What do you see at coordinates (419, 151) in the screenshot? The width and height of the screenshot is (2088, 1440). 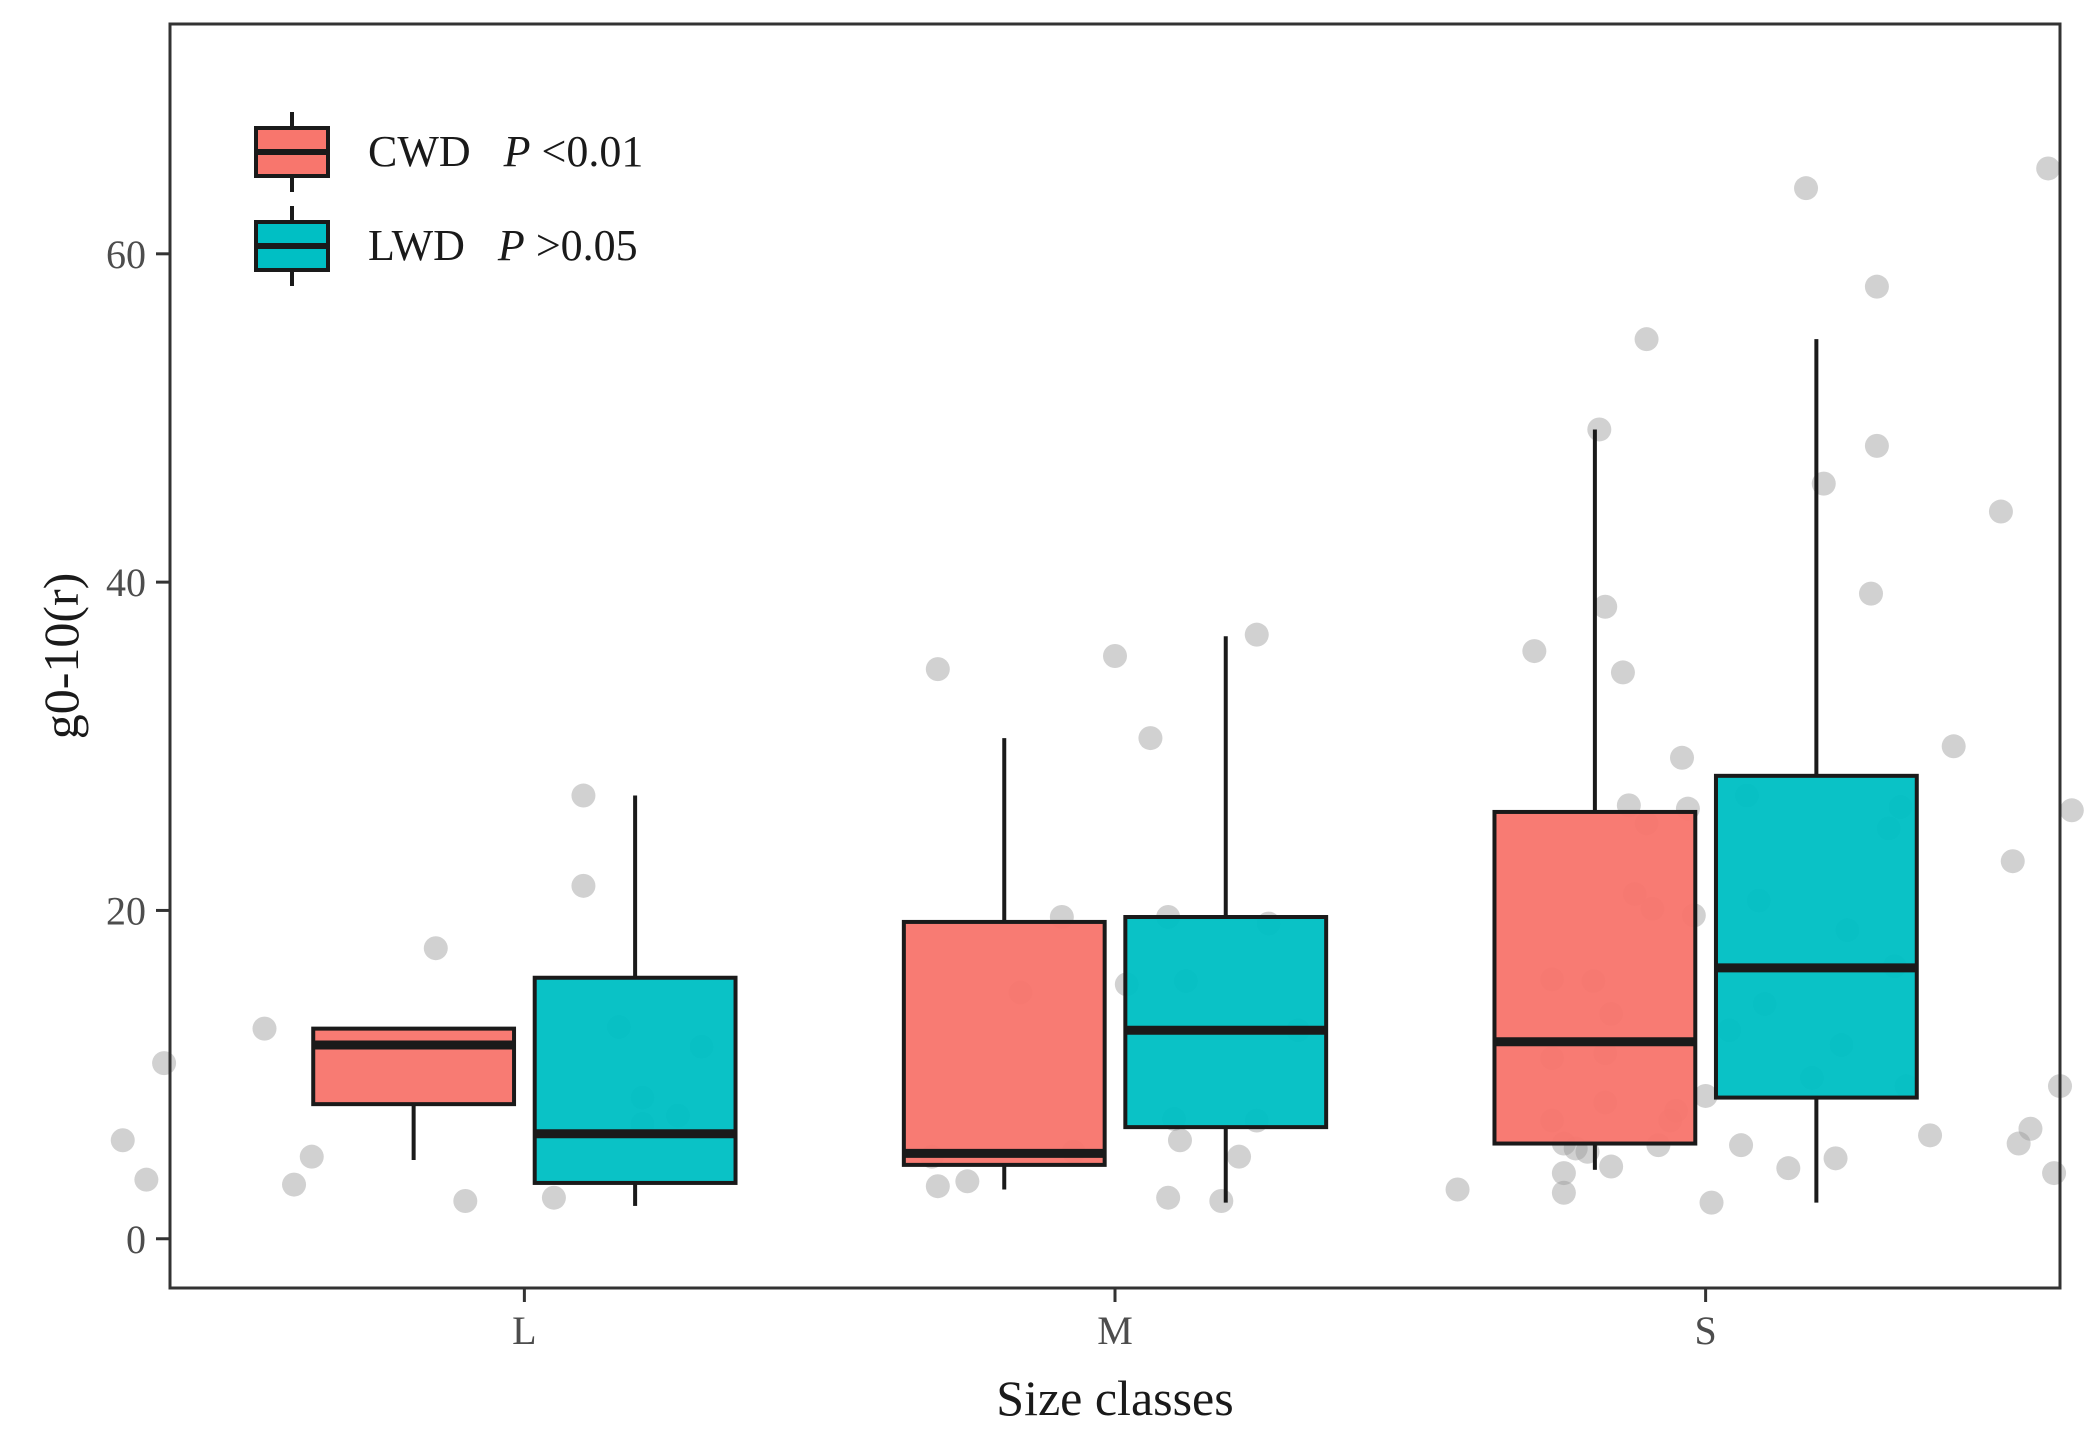 I see `legend-series-name-cwd: CWD` at bounding box center [419, 151].